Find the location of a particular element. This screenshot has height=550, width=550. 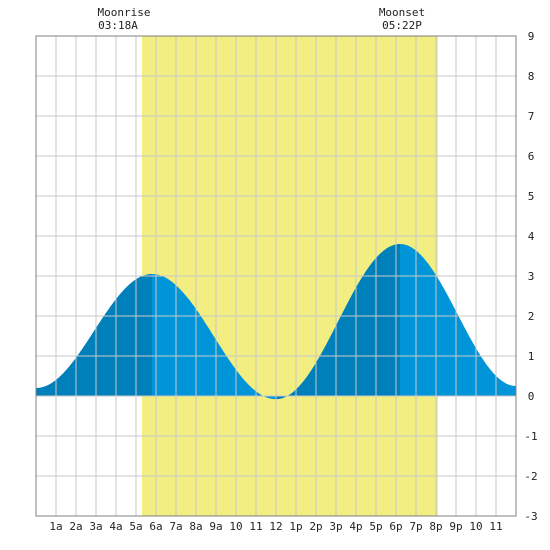

x-tick-label: 8a is located at coordinates (195, 526).